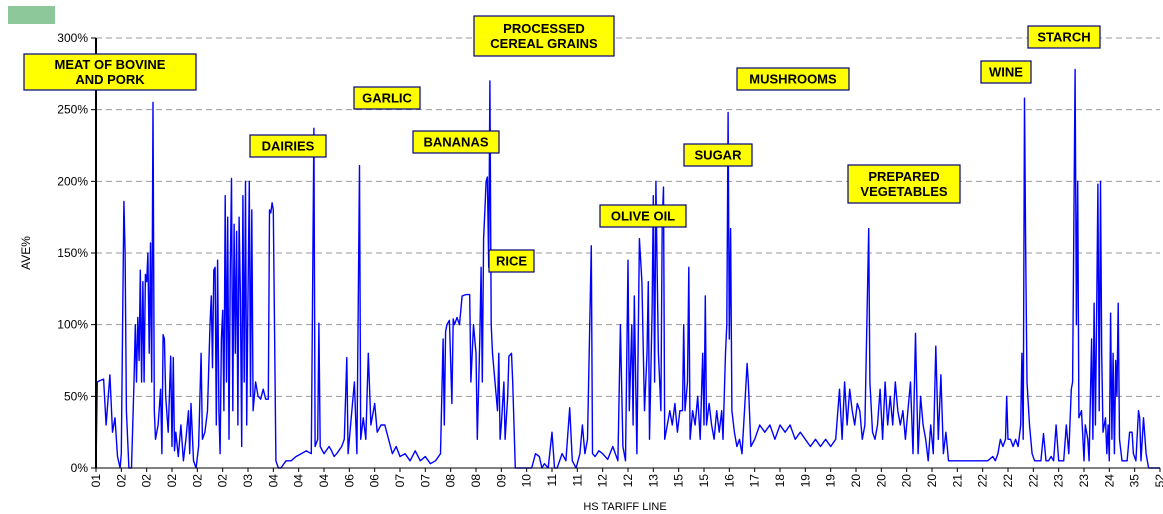 Image resolution: width=1163 pixels, height=514 pixels. What do you see at coordinates (26, 253) in the screenshot?
I see `y-axis-label: AVE%` at bounding box center [26, 253].